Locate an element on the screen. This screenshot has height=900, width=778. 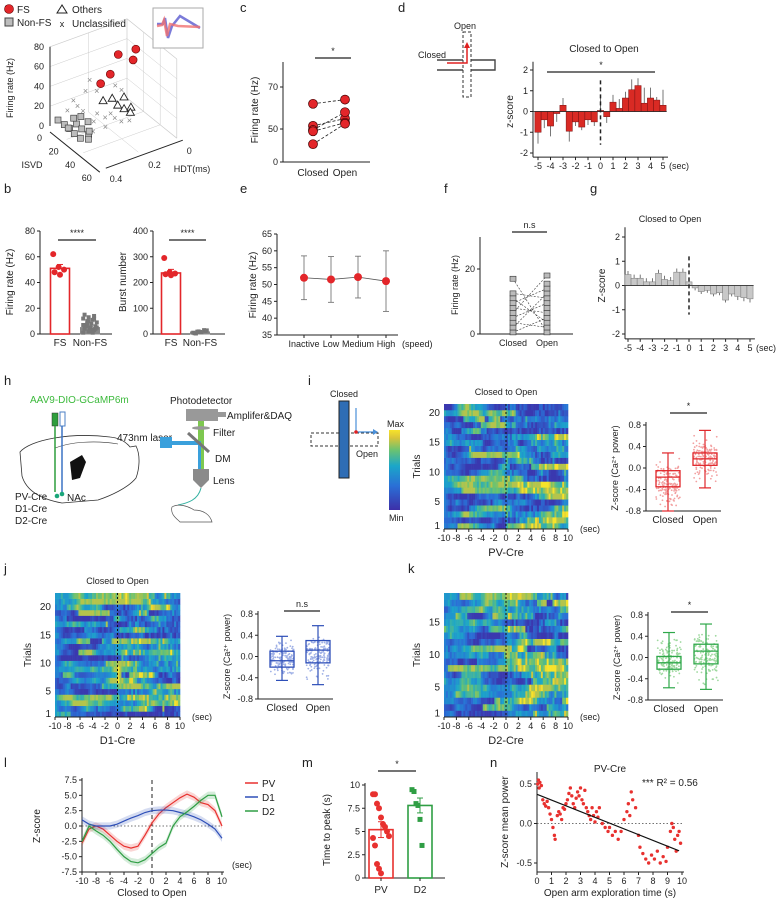
y-tick-label: 70 is located at coordinates (273, 87).